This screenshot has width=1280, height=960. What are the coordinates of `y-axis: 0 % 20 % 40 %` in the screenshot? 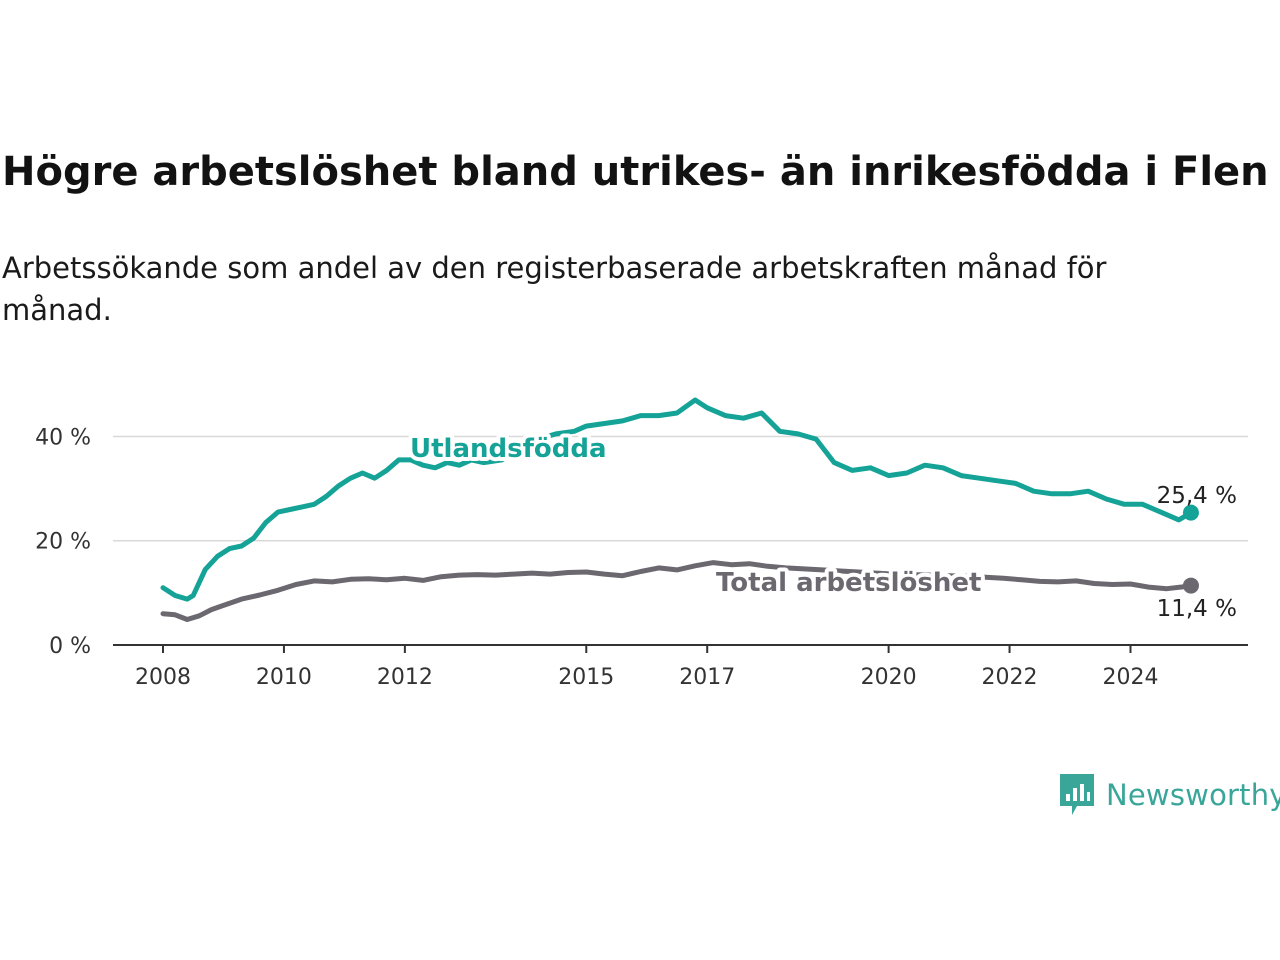 It's located at (63, 542).